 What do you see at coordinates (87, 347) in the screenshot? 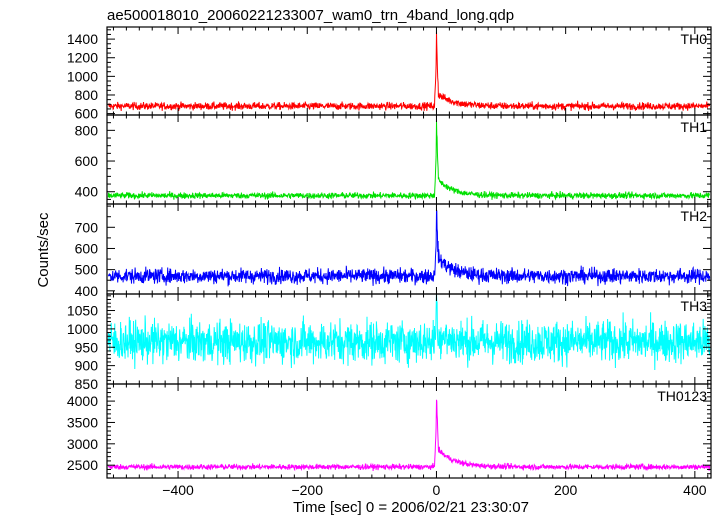
I see `y-tick-label: 950` at bounding box center [87, 347].